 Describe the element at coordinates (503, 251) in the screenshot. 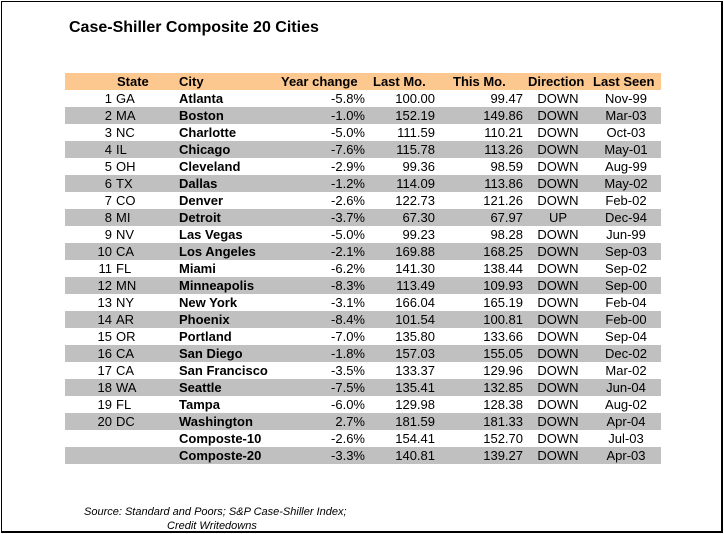

I see `row-this-mo: 168.25` at that location.